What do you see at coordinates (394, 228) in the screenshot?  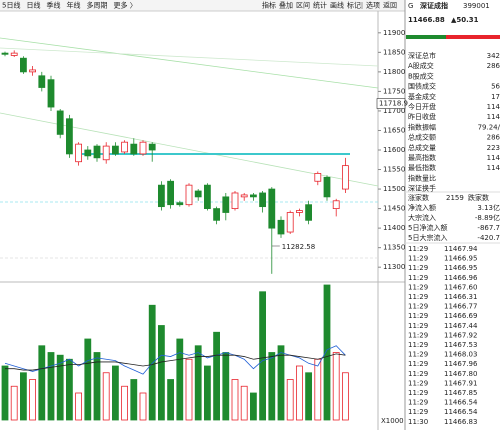 I see `y-tick-label: 11400` at bounding box center [394, 228].